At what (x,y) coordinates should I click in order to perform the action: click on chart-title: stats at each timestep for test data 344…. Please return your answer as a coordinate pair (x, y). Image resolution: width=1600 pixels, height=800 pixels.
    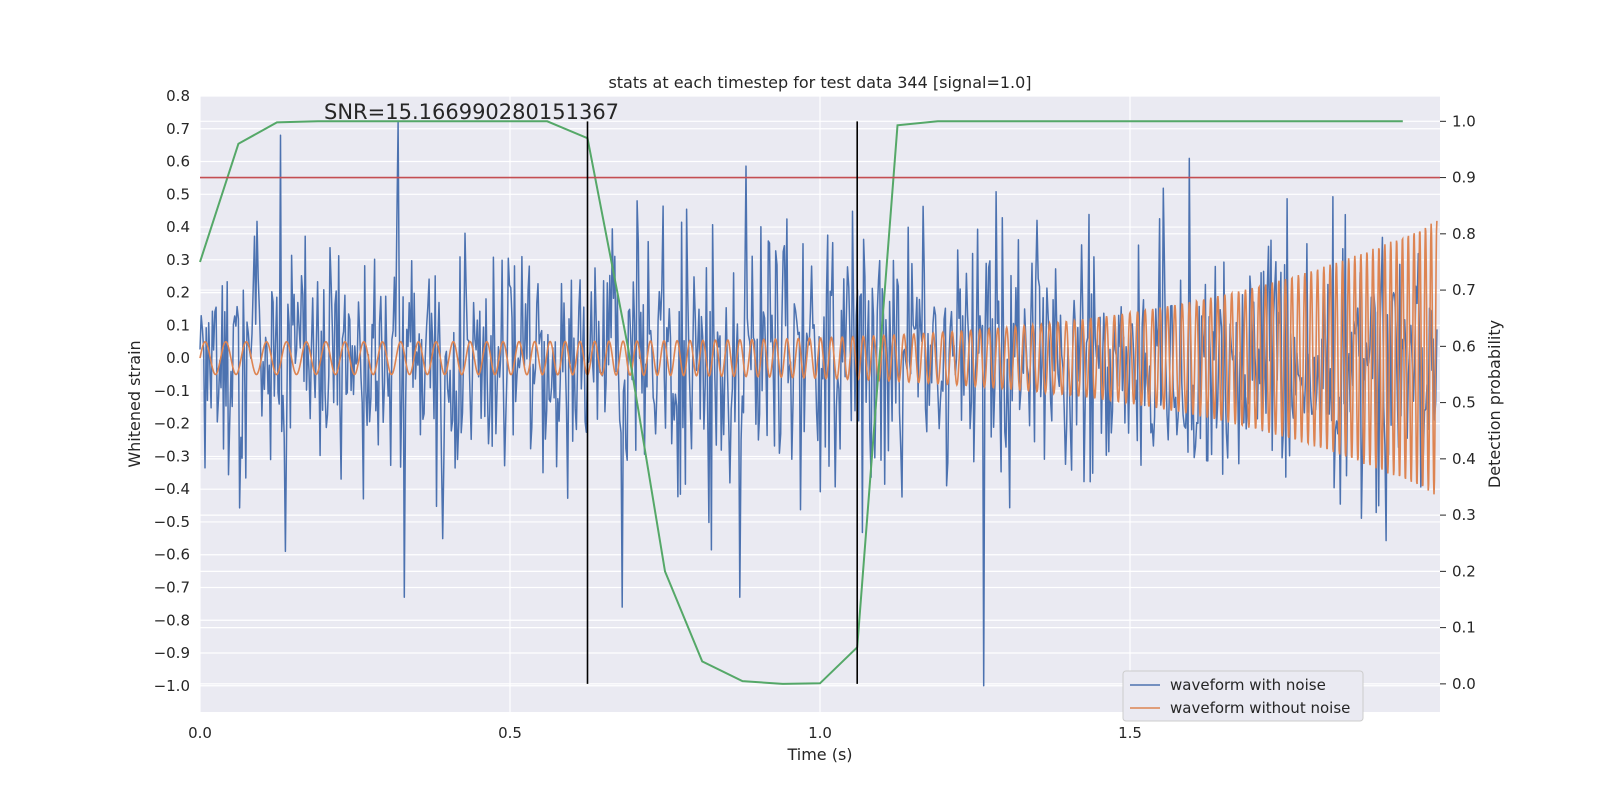
    Looking at the image, I should click on (819, 82).